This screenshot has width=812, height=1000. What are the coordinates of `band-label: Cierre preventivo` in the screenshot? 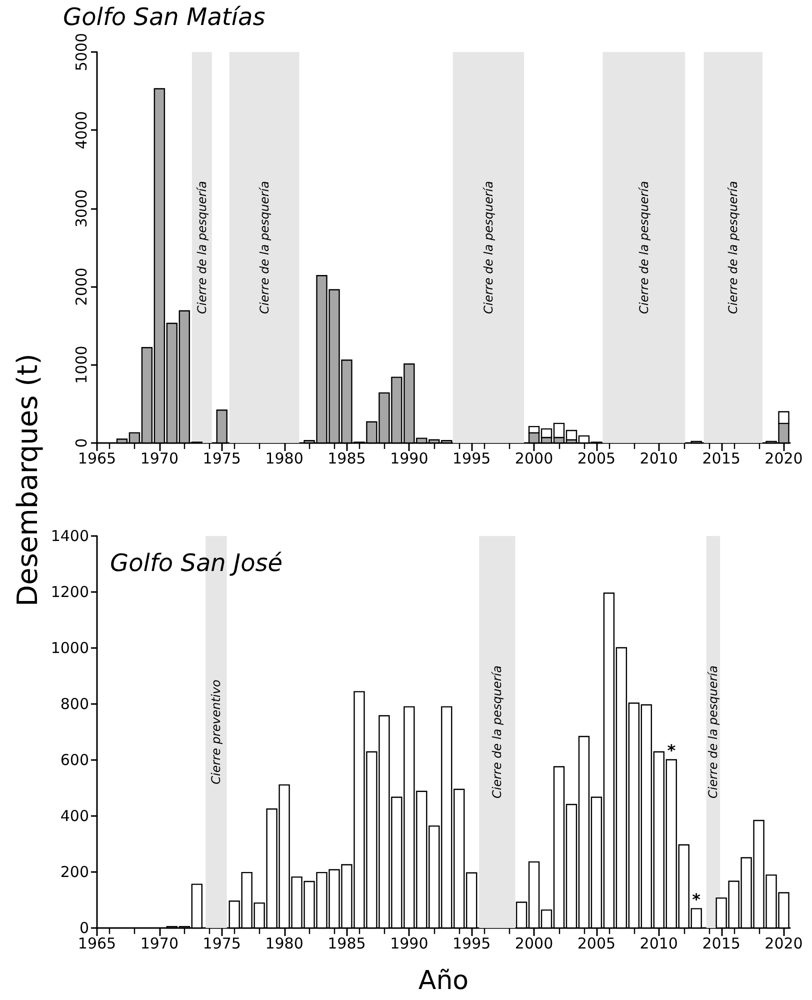 It's located at (216, 732).